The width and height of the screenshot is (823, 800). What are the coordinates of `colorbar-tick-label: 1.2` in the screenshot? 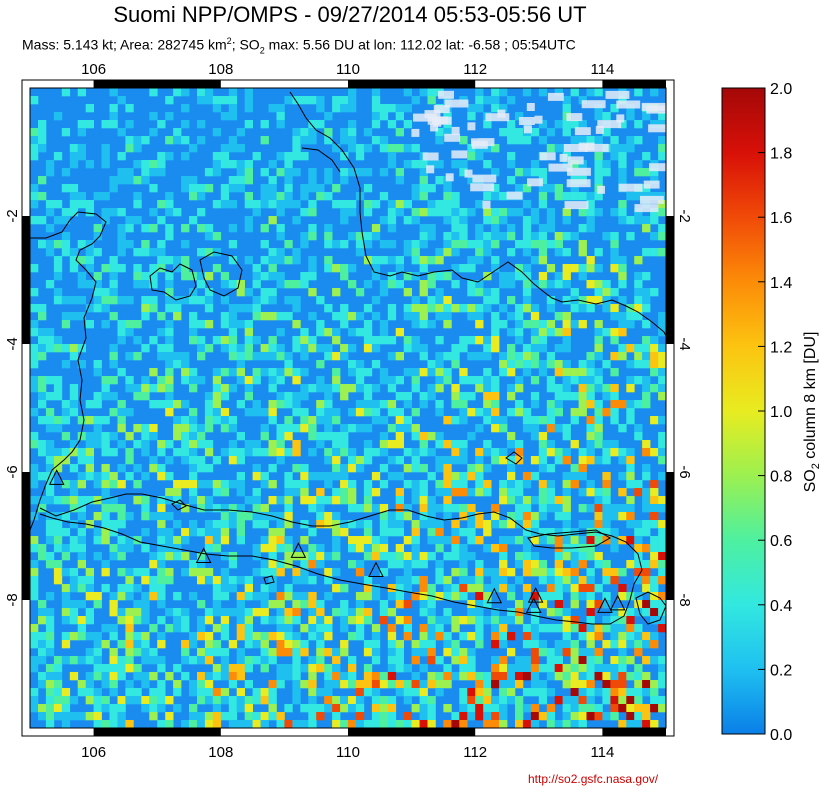 It's located at (781, 347).